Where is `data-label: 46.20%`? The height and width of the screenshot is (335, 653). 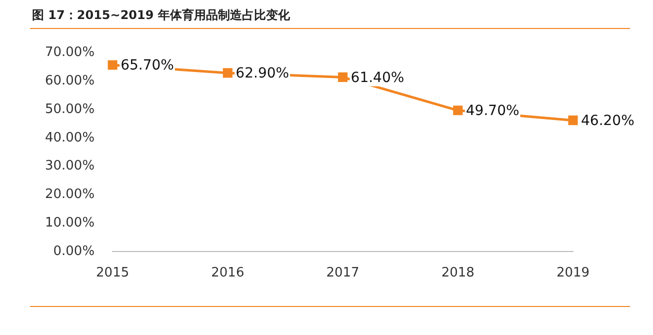 data-label: 46.20% is located at coordinates (607, 120).